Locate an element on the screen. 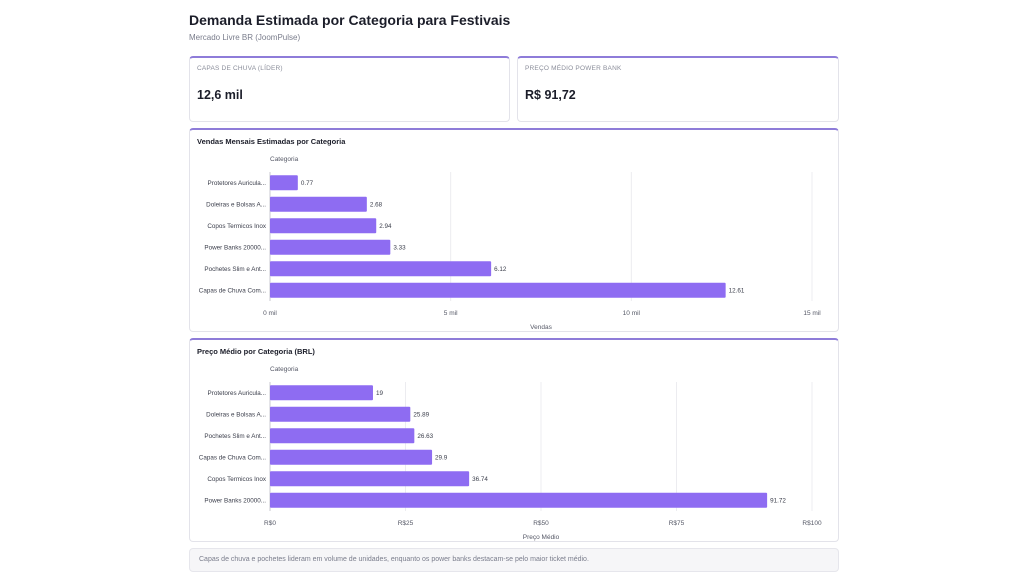  x-tick-label: R$50 is located at coordinates (541, 523).